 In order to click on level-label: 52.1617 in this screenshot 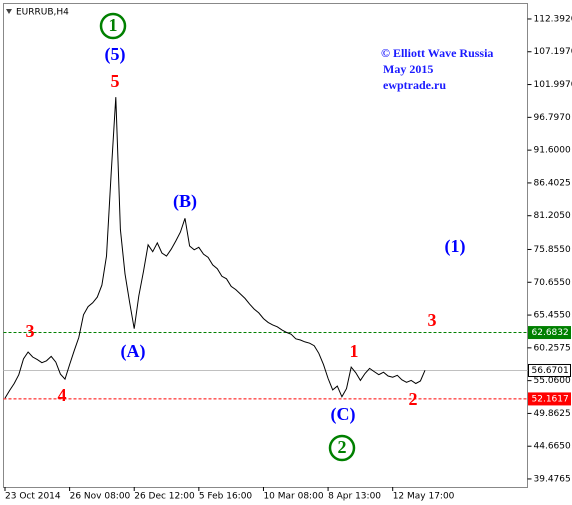, I will do `click(550, 399)`.